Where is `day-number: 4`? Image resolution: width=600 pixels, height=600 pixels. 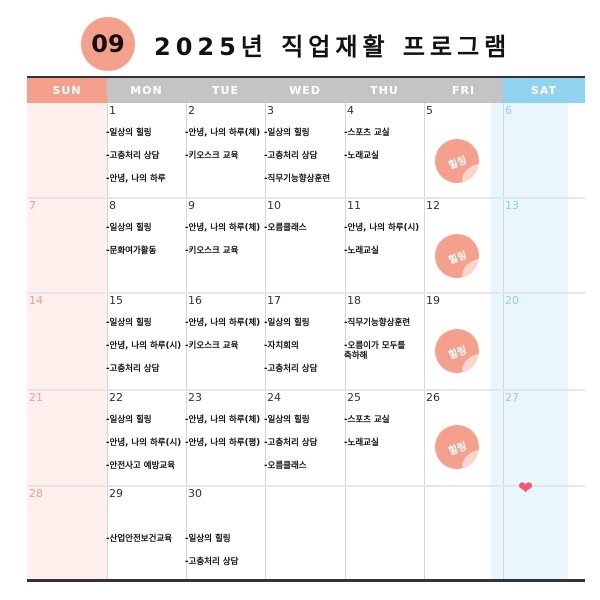 day-number: 4 is located at coordinates (350, 110).